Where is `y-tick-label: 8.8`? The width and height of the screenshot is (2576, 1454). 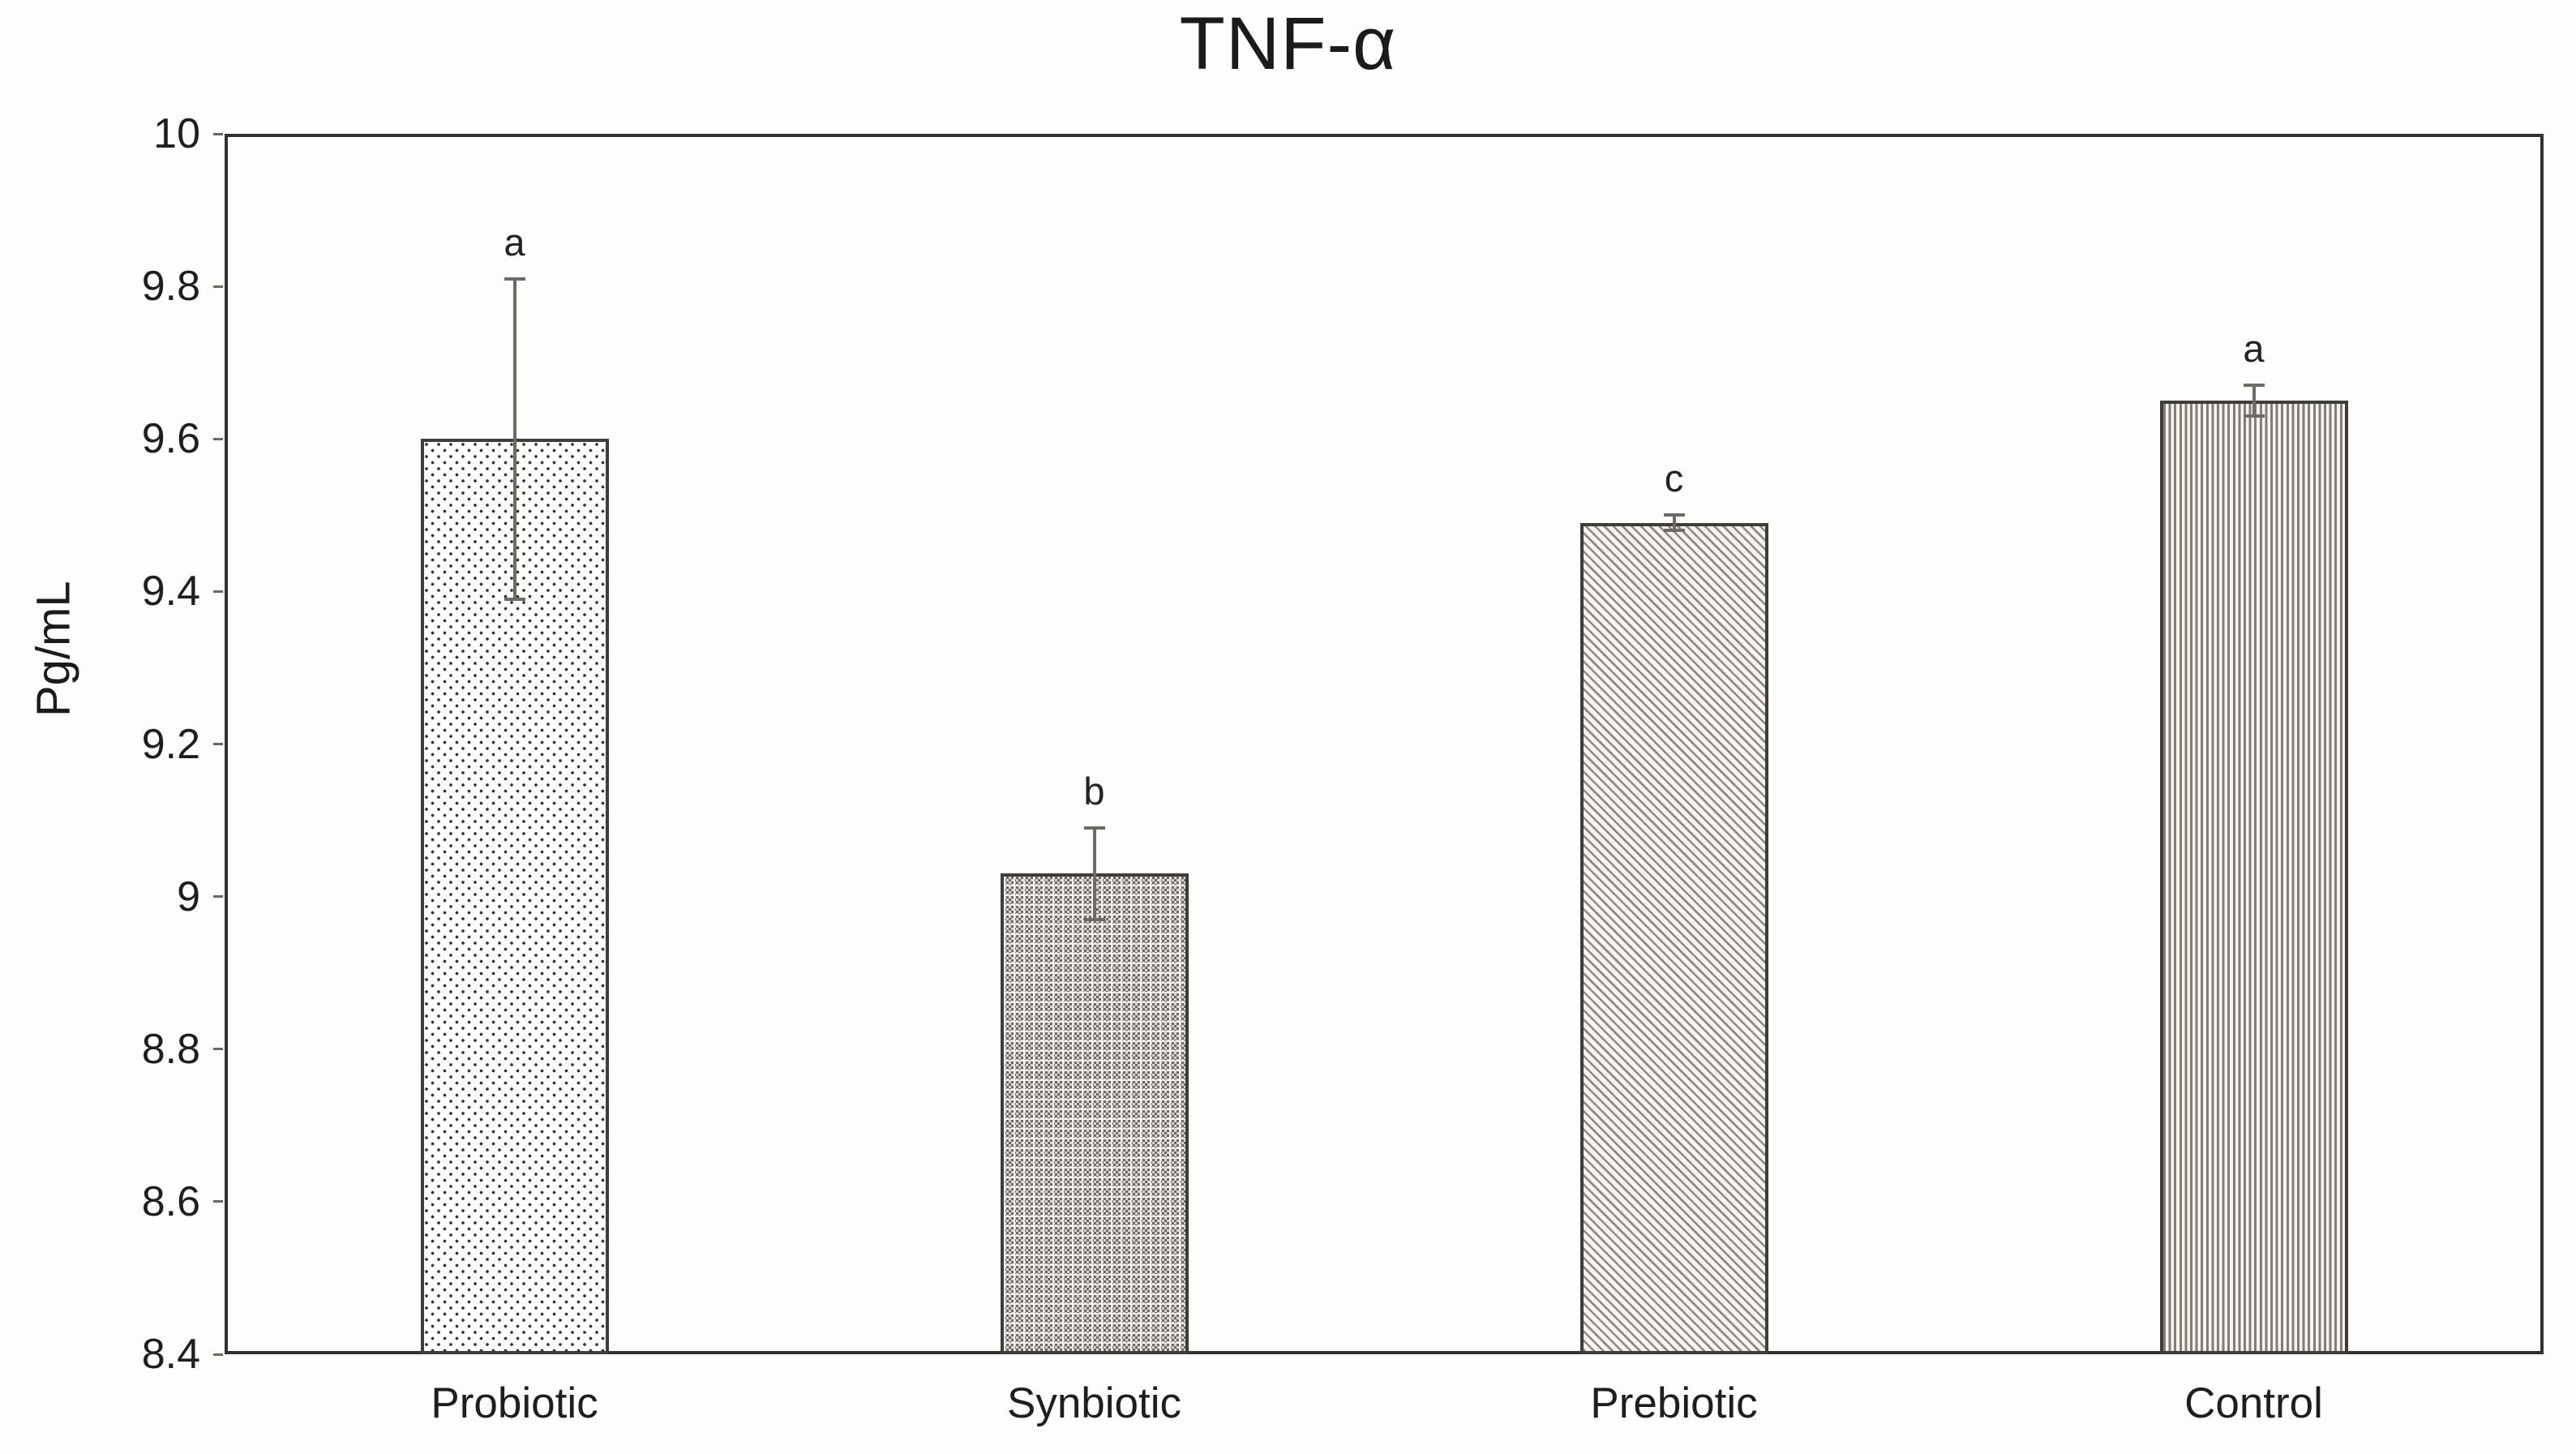
y-tick-label: 8.8 is located at coordinates (170, 1049).